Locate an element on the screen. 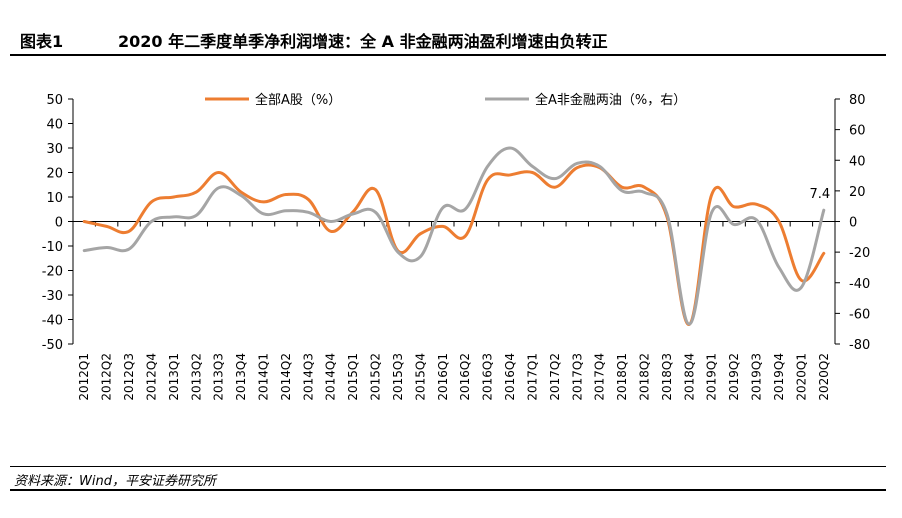 This screenshot has height=518, width=902. right-tick-label: -40 is located at coordinates (859, 284).